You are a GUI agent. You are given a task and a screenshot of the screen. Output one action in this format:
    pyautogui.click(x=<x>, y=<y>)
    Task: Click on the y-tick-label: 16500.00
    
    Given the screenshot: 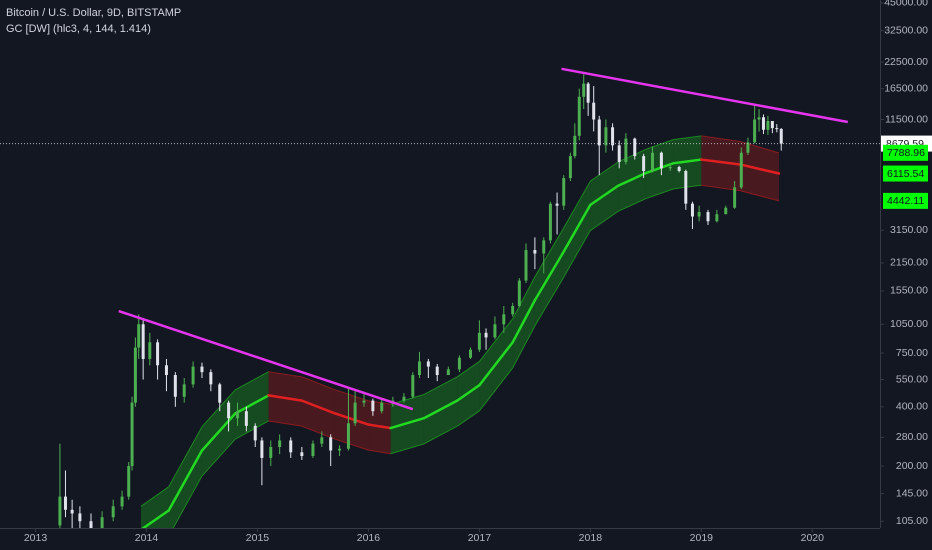 What is the action you would take?
    pyautogui.click(x=906, y=88)
    